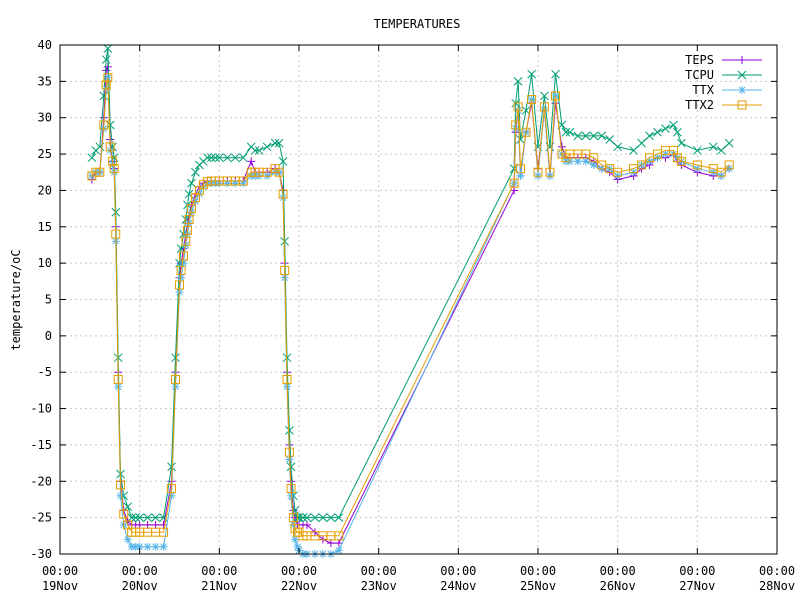 The width and height of the screenshot is (800, 600). What do you see at coordinates (45, 118) in the screenshot?
I see `y-tick-label: 30` at bounding box center [45, 118].